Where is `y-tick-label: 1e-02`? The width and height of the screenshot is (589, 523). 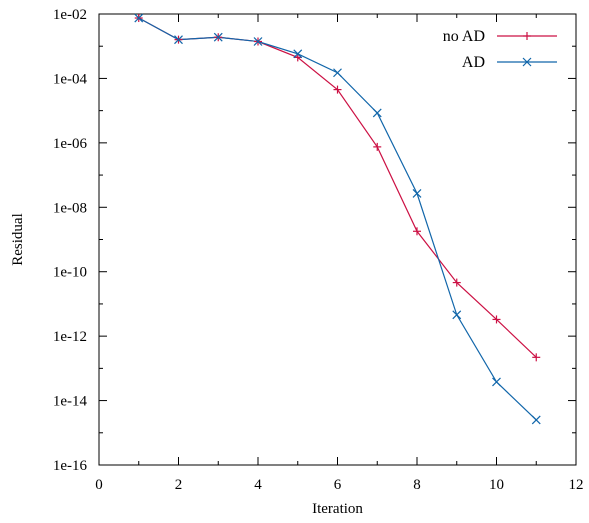 y-tick-label: 1e-02 is located at coordinates (70, 15).